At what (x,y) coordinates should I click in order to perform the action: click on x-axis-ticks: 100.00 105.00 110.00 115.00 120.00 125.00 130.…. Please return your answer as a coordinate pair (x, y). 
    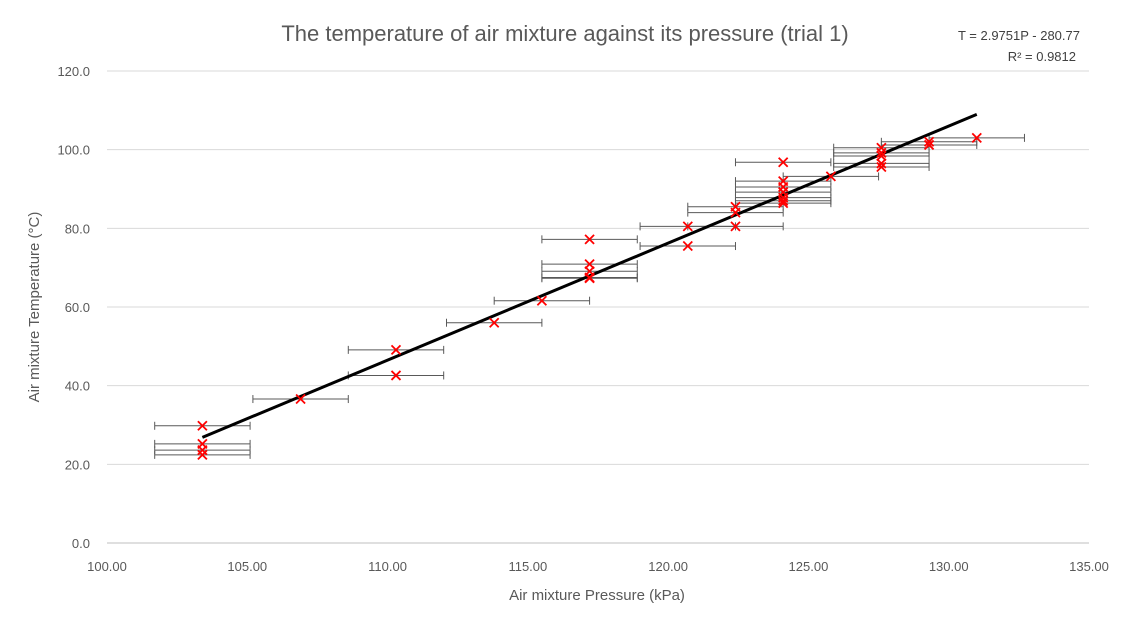
    Looking at the image, I should click on (598, 566).